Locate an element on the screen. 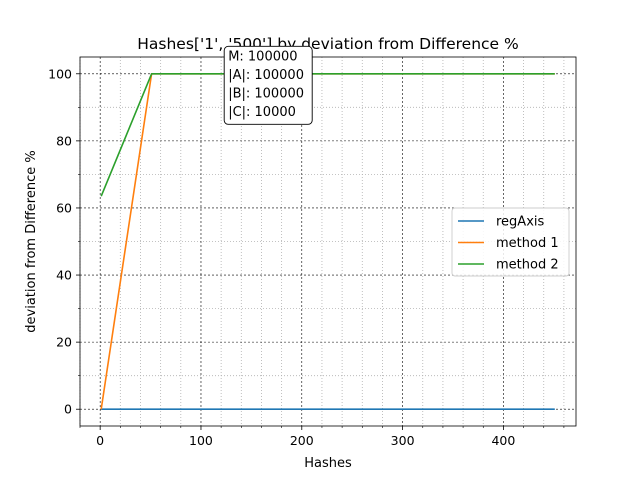 Image resolution: width=640 pixels, height=480 pixels. y-axis-label: deviation from Difference % is located at coordinates (31, 241).